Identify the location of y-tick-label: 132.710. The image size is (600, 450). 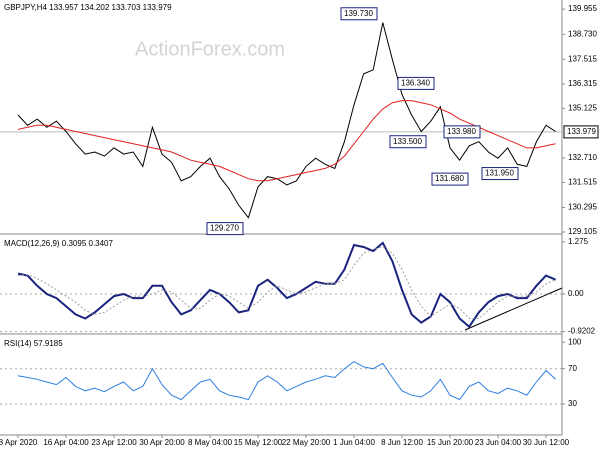
(582, 157).